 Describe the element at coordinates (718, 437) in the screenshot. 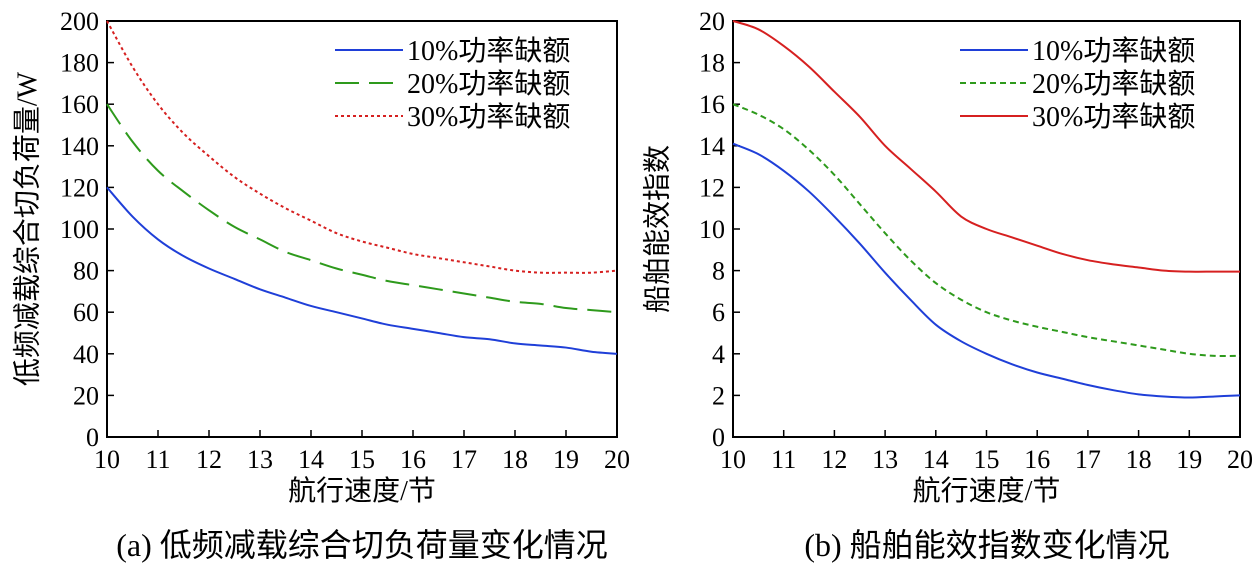

I see `panel-b-y-tick-label: 0` at that location.